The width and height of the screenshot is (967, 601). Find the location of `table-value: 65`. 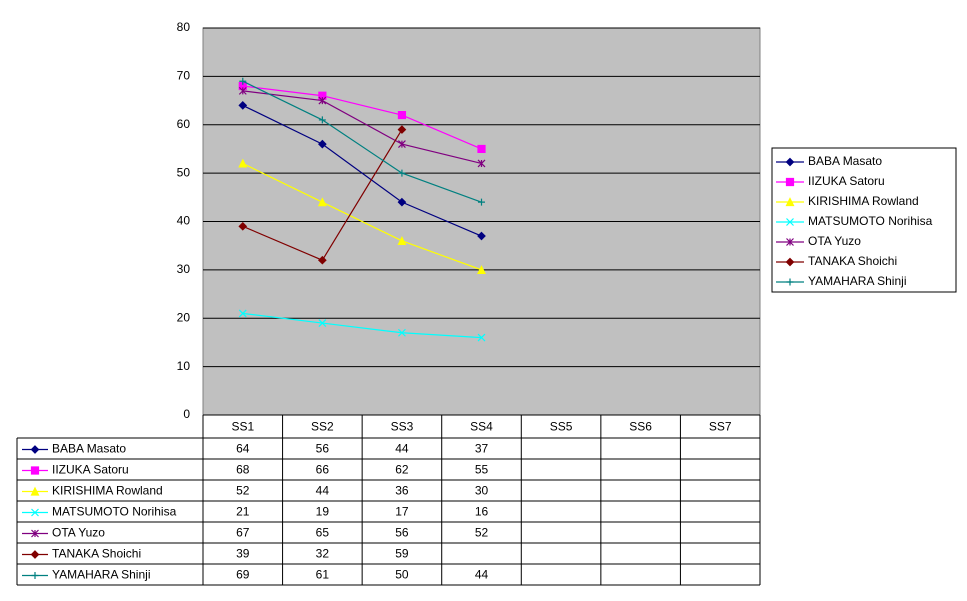

table-value: 65 is located at coordinates (323, 533).